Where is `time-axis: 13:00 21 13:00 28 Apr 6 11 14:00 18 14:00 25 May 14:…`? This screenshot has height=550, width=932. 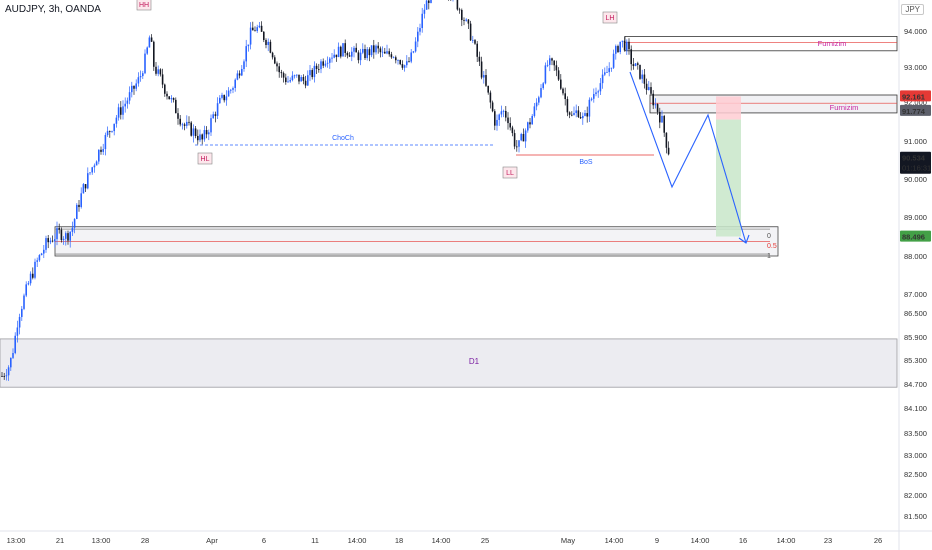 time-axis: 13:00 21 13:00 28 Apr 6 11 14:00 18 14:00 25 May 14:… is located at coordinates (466, 537).